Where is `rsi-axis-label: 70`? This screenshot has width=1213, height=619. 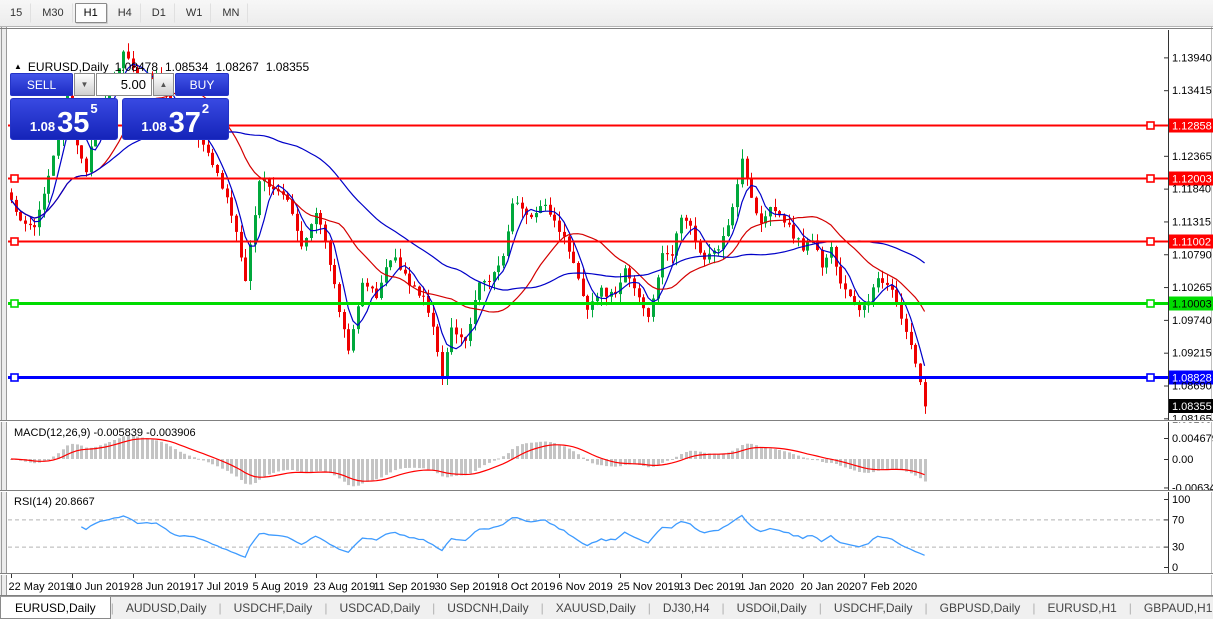 rsi-axis-label: 70 is located at coordinates (1178, 520).